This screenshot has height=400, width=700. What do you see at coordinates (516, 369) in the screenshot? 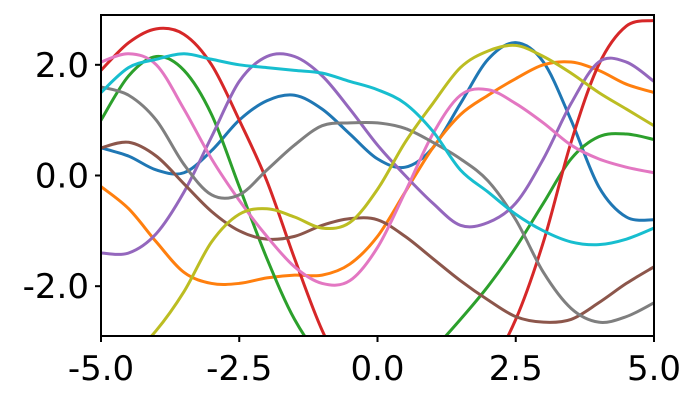
I see `x-tick-label: 2.5` at bounding box center [516, 369].